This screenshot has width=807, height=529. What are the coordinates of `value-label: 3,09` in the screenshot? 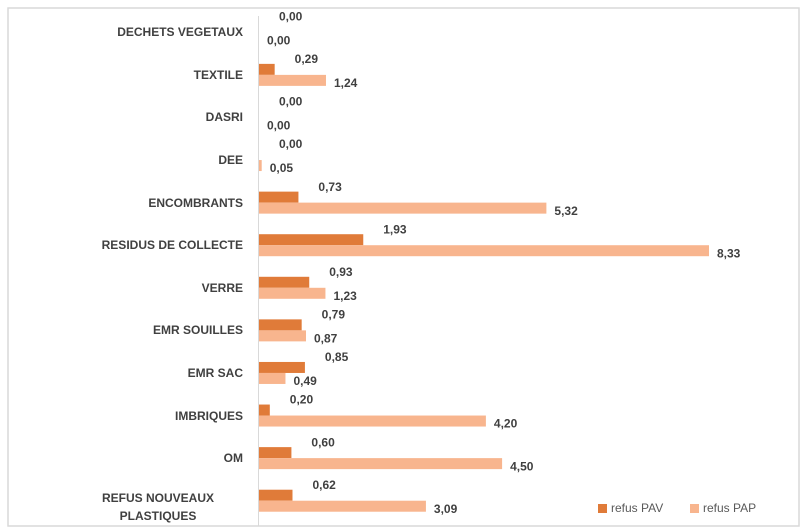 It's located at (446, 509).